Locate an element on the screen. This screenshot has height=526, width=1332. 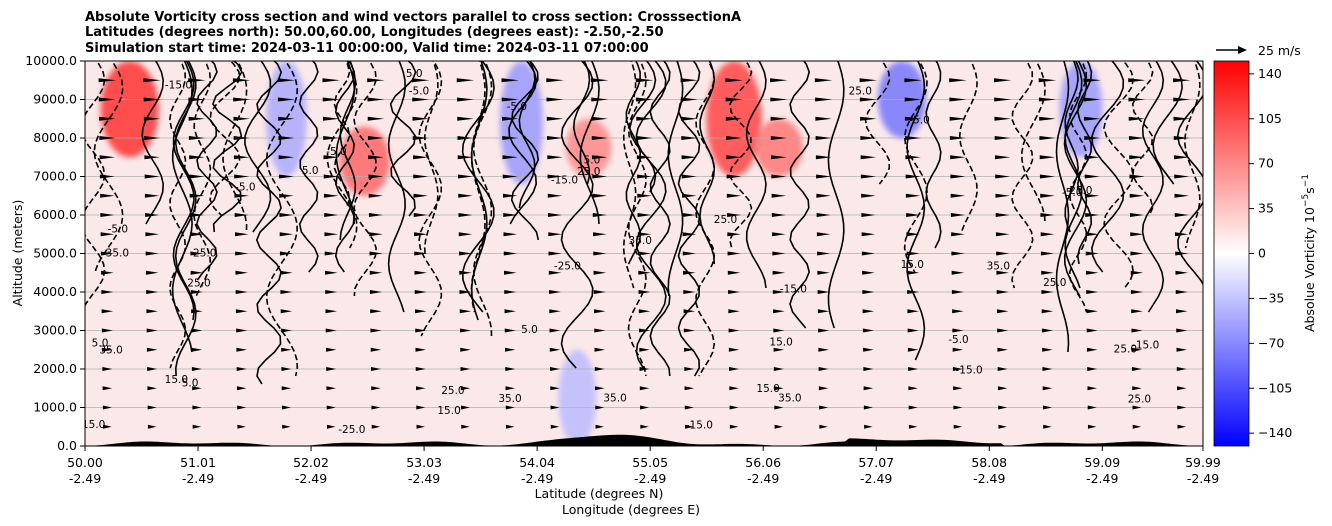
contour-label-32: 15.0 is located at coordinates (780, 343).